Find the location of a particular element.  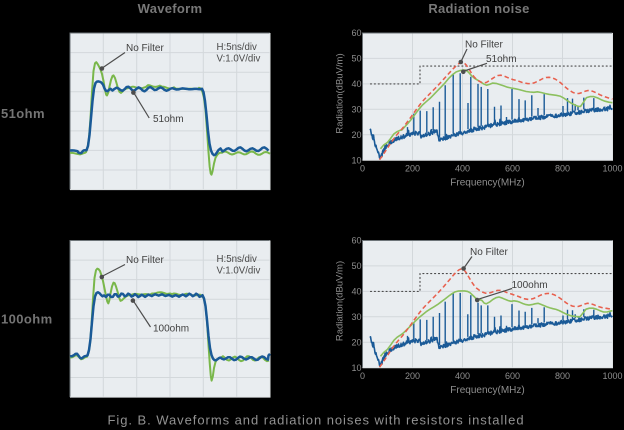

svg-text: Waveform is located at coordinates (170, 8).